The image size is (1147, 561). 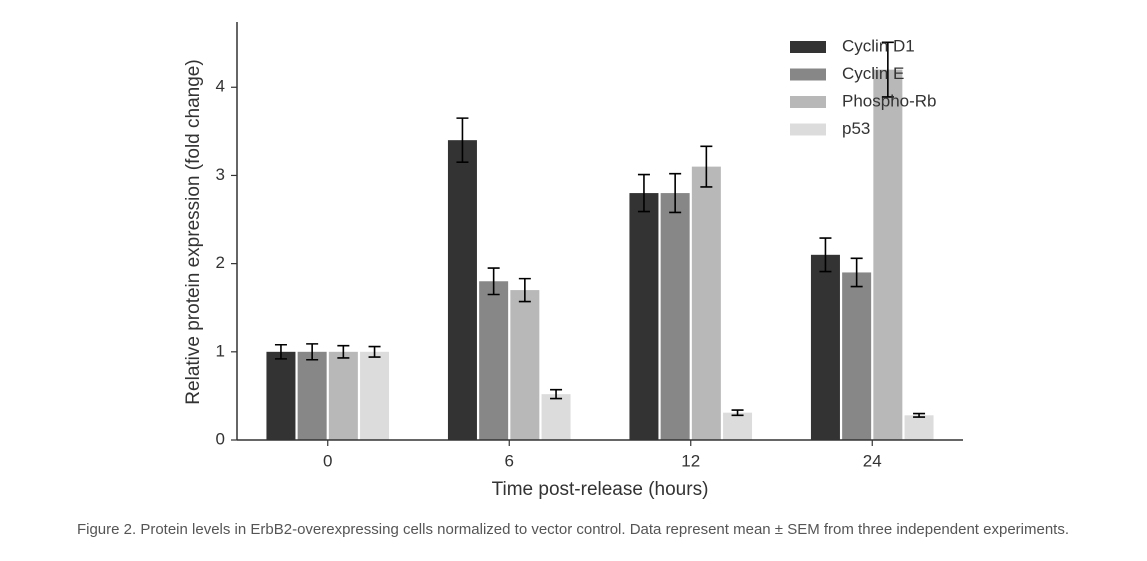 What do you see at coordinates (690, 460) in the screenshot?
I see `x-tick-label: 12` at bounding box center [690, 460].